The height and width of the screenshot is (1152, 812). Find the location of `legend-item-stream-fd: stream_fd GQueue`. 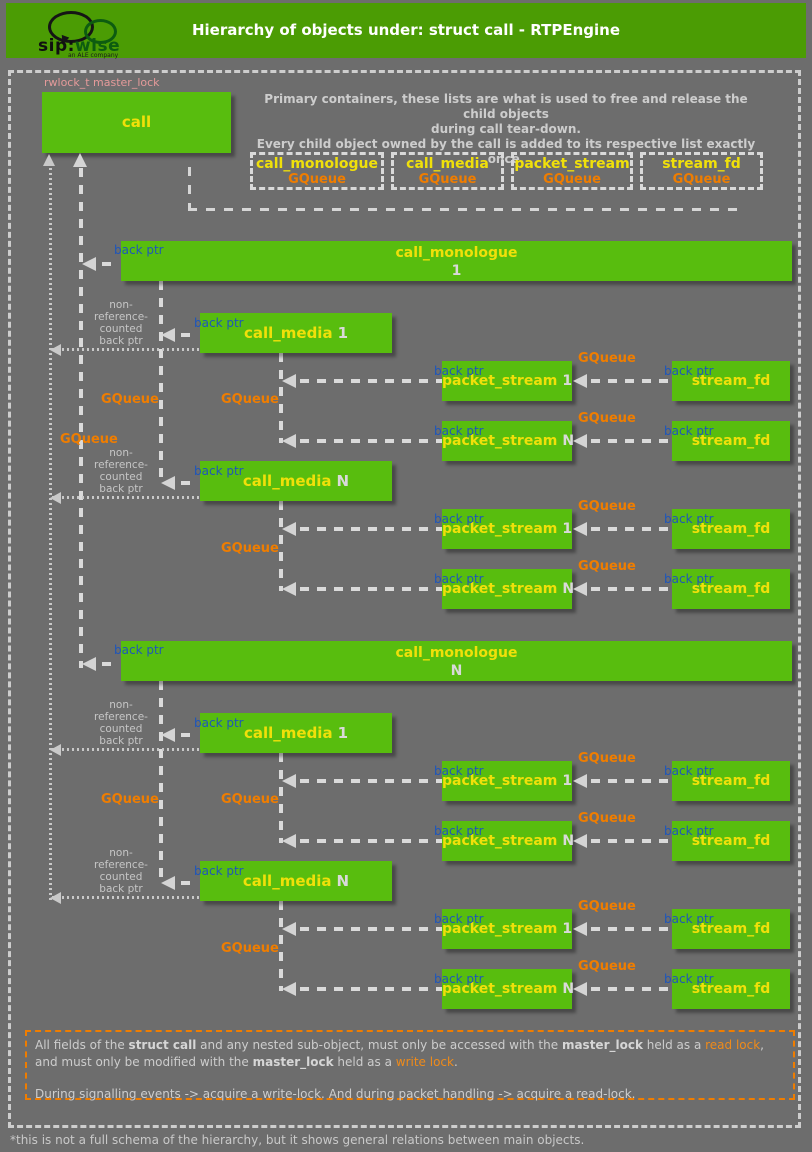

legend-item-stream-fd: stream_fd GQueue is located at coordinates (701, 171).